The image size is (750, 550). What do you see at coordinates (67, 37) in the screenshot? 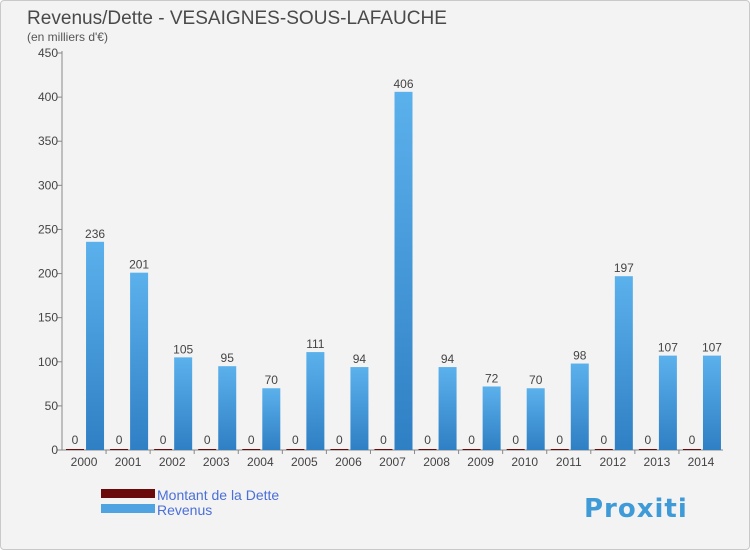
I see `chart-subtitle: (en milliers d'€)` at bounding box center [67, 37].